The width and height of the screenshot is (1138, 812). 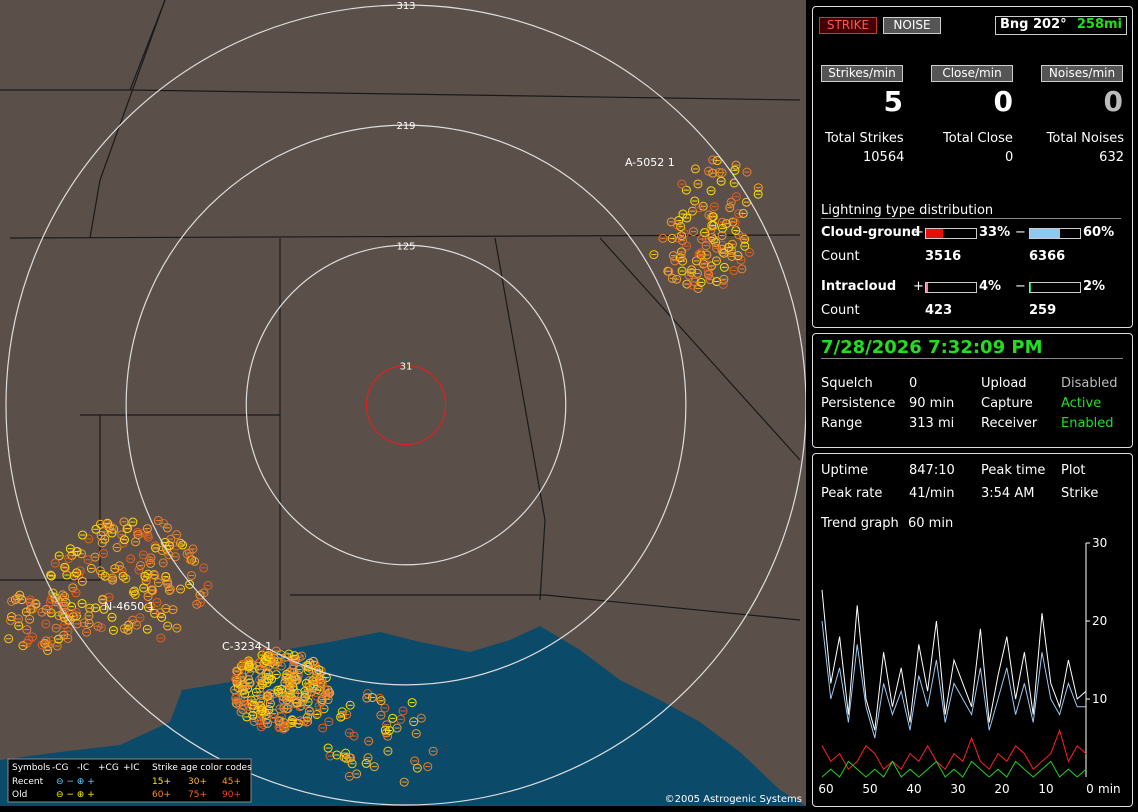 What do you see at coordinates (943, 256) in the screenshot?
I see `count-value: 3516` at bounding box center [943, 256].